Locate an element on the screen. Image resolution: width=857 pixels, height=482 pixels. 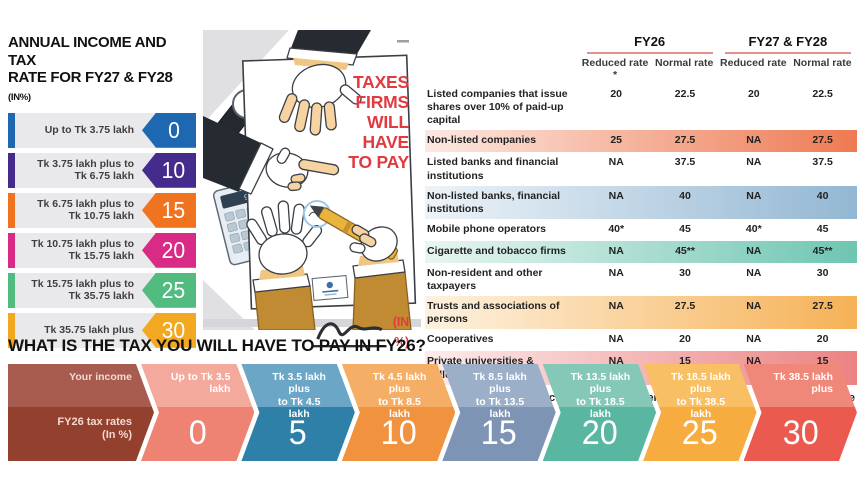
chevron-legend-block: Your income FY26 tax rates (In %) is located at coordinates (81, 412).